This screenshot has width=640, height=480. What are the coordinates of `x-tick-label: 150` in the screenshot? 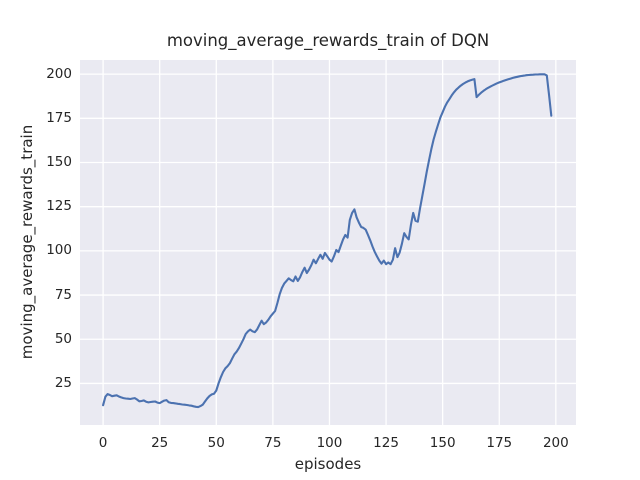 It's located at (442, 443).